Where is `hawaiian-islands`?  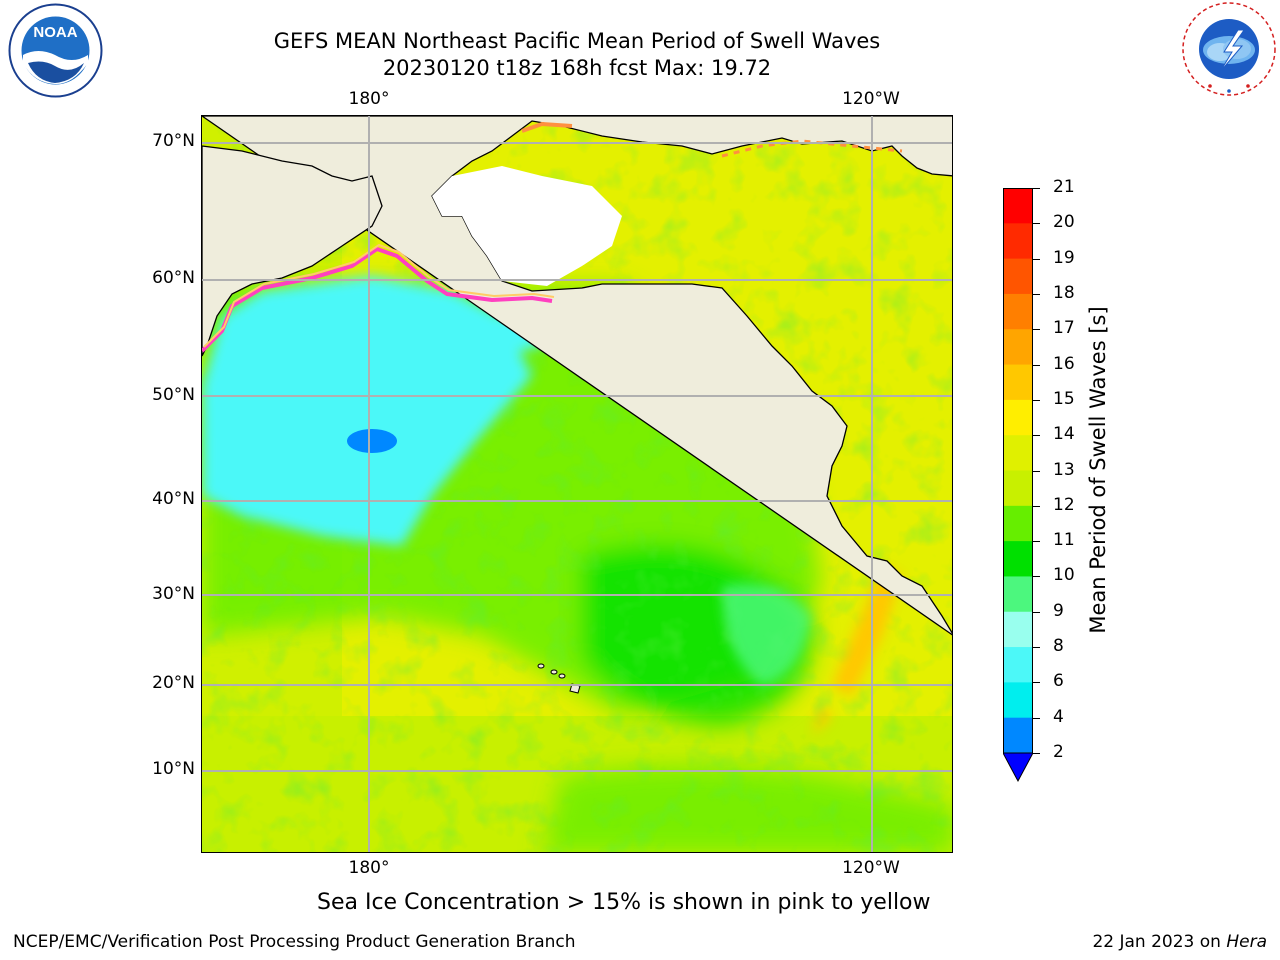 hawaiian-islands is located at coordinates (559, 678).